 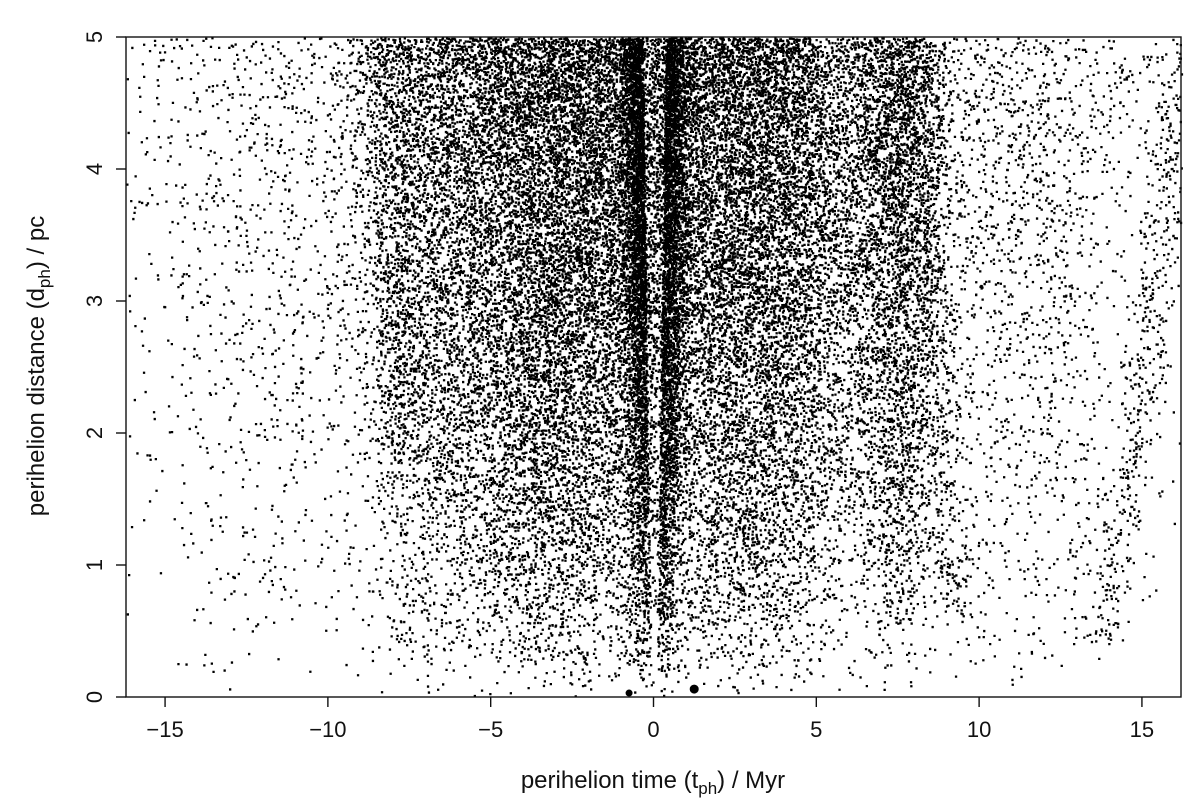 I want to click on y-axis-label-suffix: ) / pc, so click(x=36, y=242).